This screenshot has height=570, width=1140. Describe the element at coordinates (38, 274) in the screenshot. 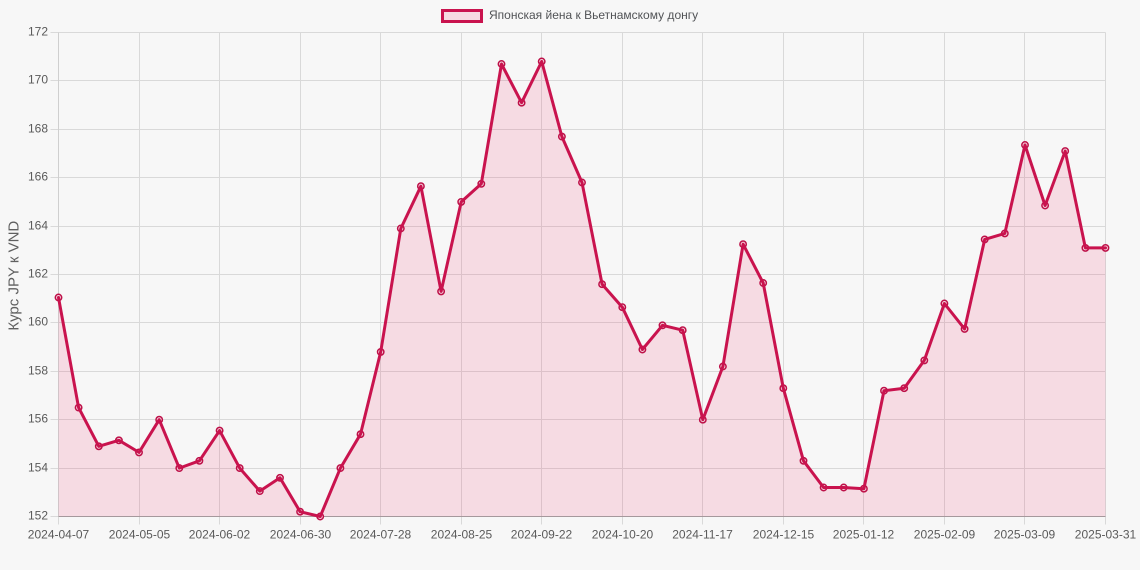

I see `svg-text: 162` at that location.